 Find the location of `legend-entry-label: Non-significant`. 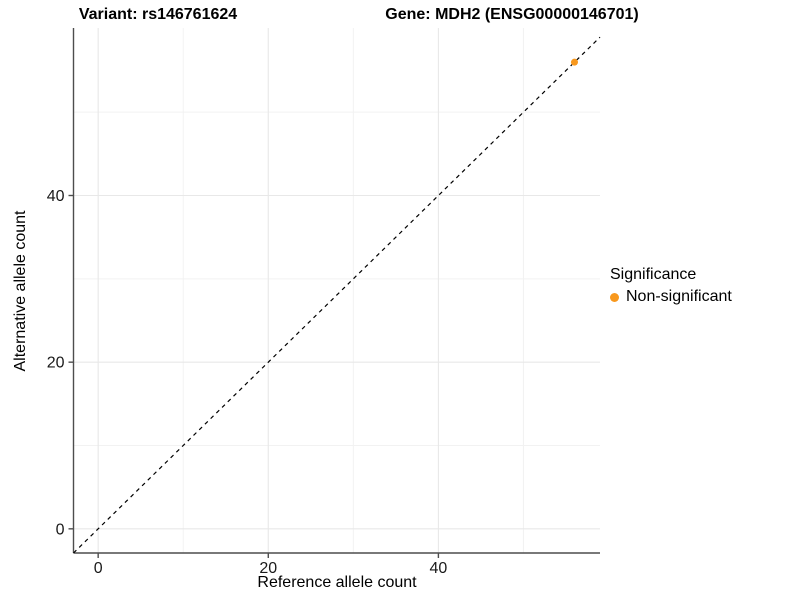

legend-entry-label: Non-significant is located at coordinates (679, 296).